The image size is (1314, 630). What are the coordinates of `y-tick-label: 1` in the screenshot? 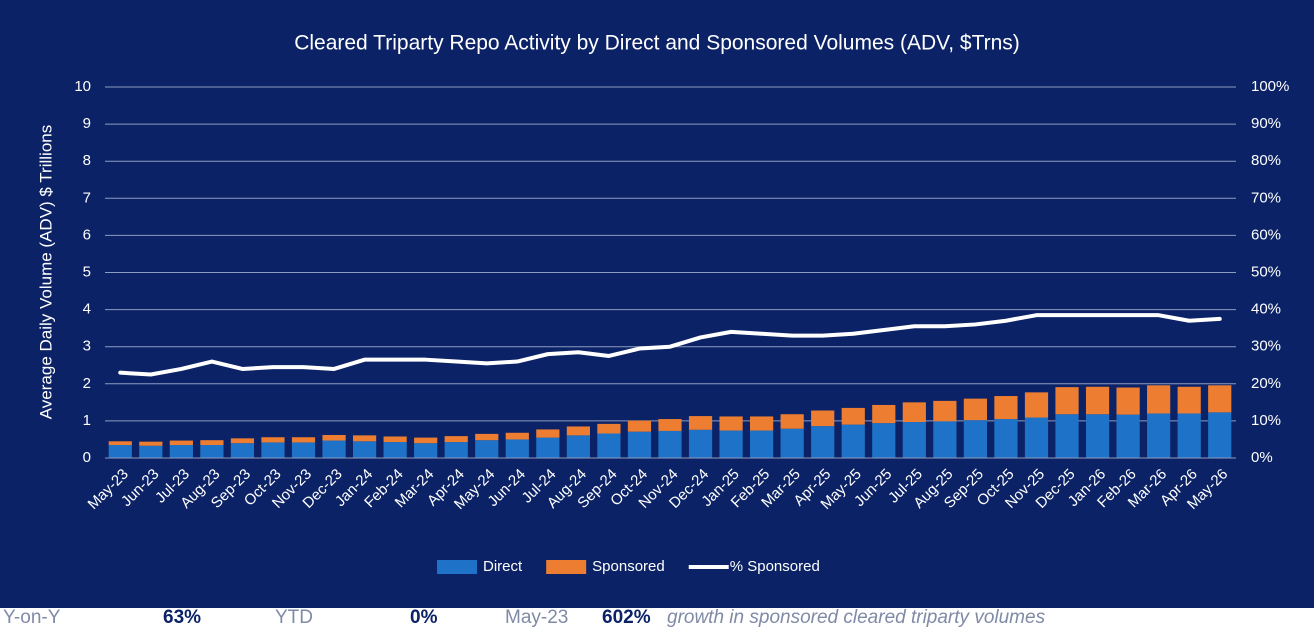 It's located at (87, 420).